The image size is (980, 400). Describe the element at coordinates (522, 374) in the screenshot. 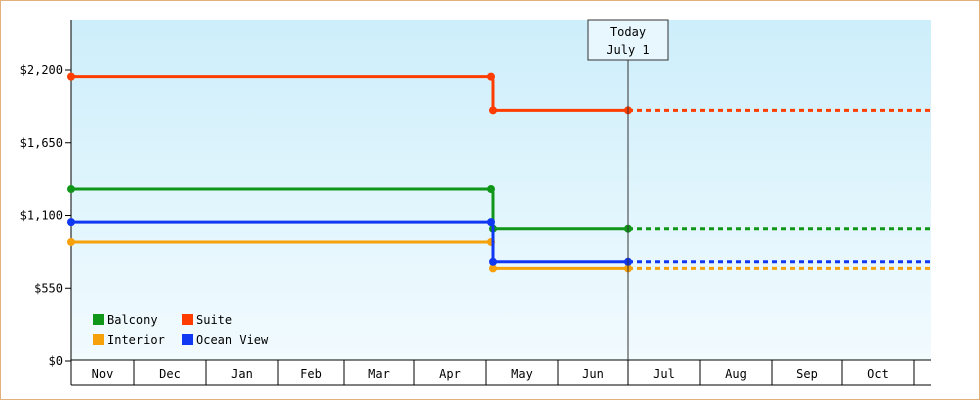

I see `month-label: May` at that location.